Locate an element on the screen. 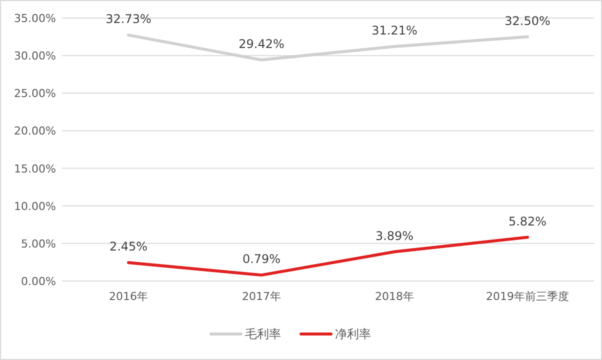 The width and height of the screenshot is (602, 360). y-tick-label: 30.00% is located at coordinates (35, 56).